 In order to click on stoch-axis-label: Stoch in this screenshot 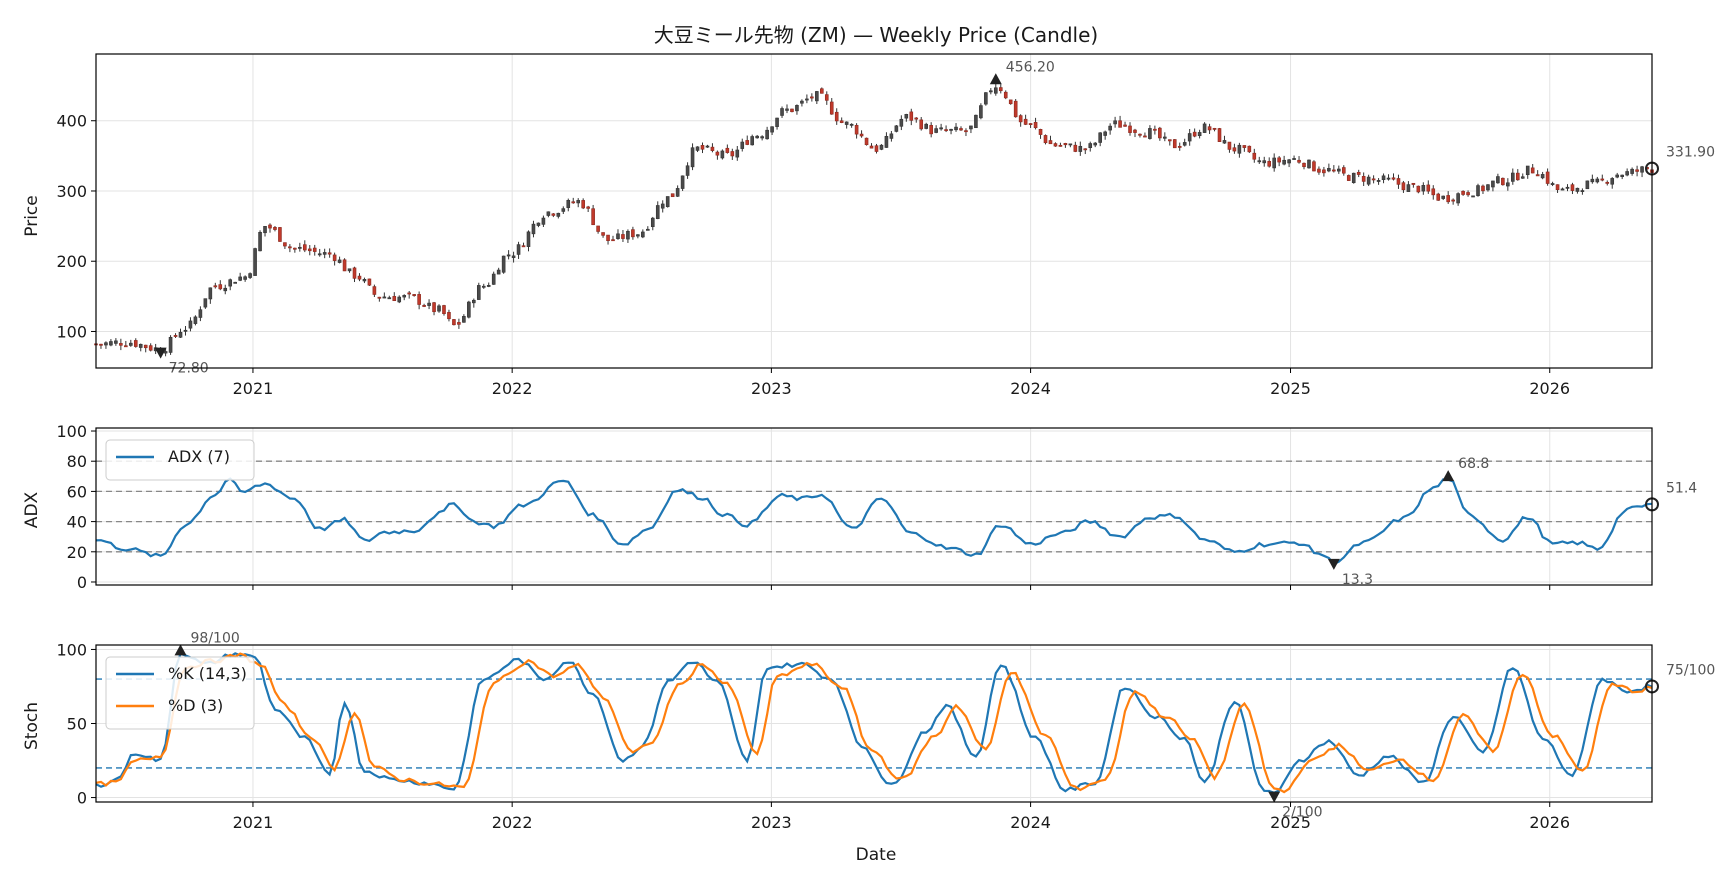, I will do `click(32, 726)`.